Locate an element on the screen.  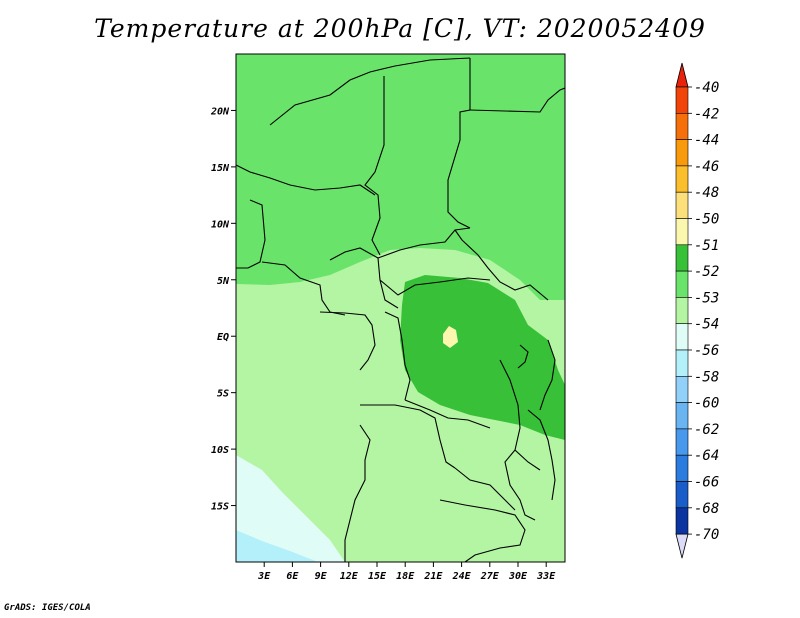
lon-tick-label: 33E is located at coordinates (546, 576).